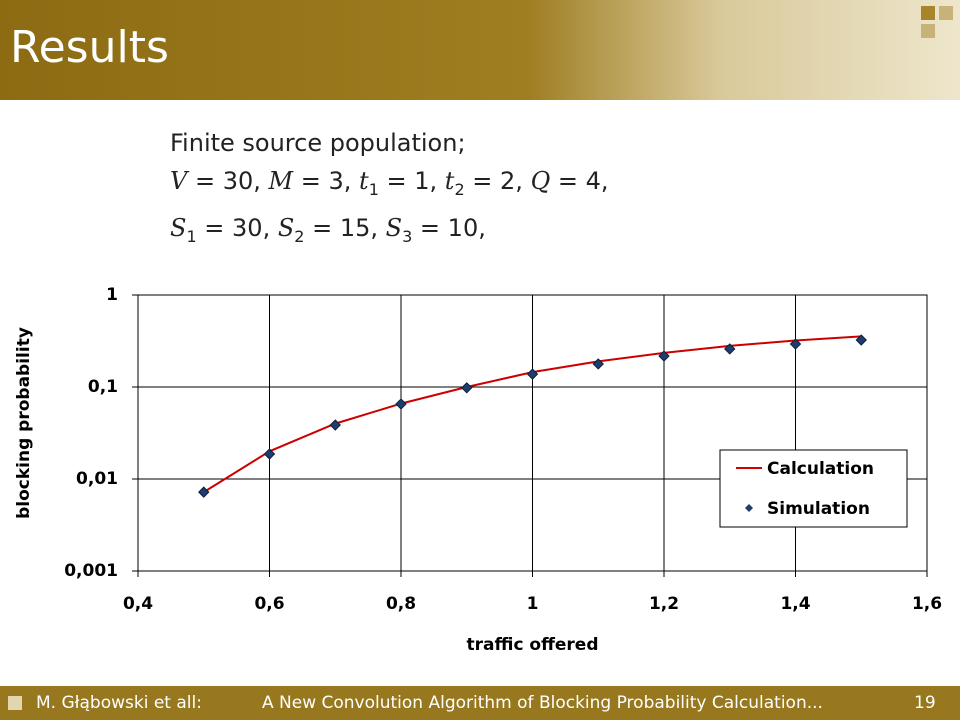 Image resolution: width=960 pixels, height=720 pixels. I want to click on param-subscript: 3, so click(407, 236).